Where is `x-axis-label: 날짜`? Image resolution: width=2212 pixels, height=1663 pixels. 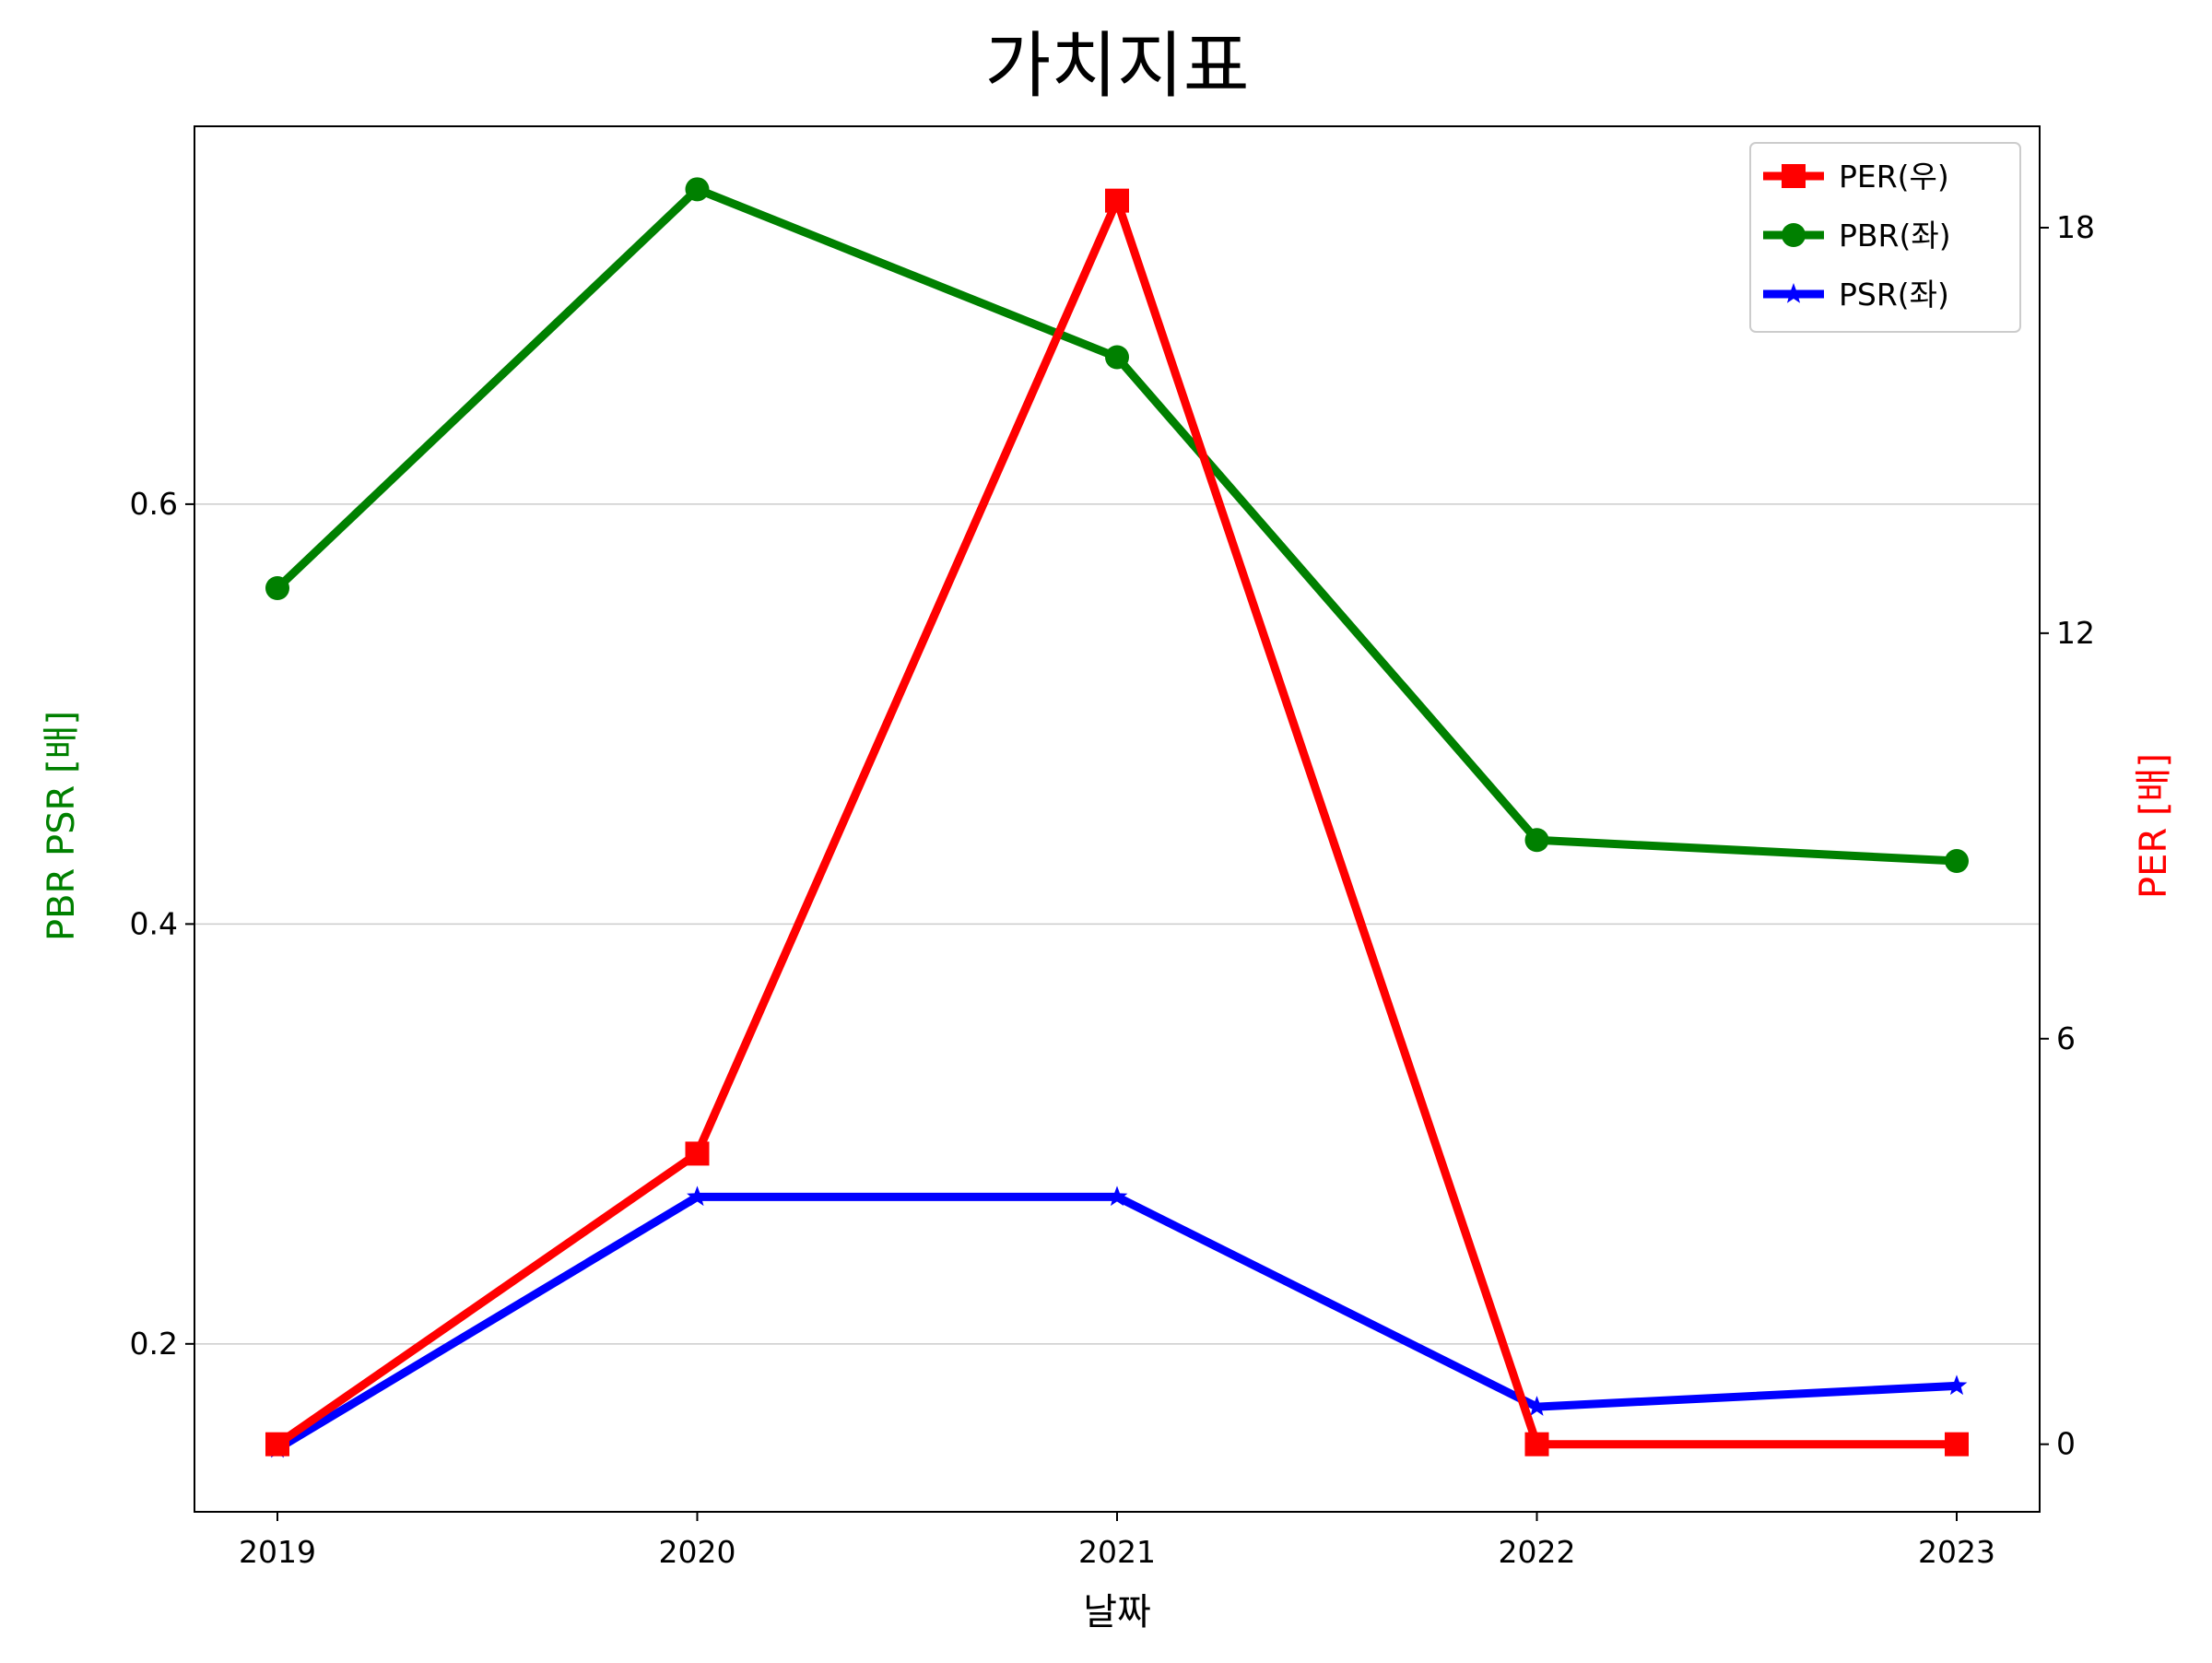
x-axis-label: 날짜 is located at coordinates (1117, 1612).